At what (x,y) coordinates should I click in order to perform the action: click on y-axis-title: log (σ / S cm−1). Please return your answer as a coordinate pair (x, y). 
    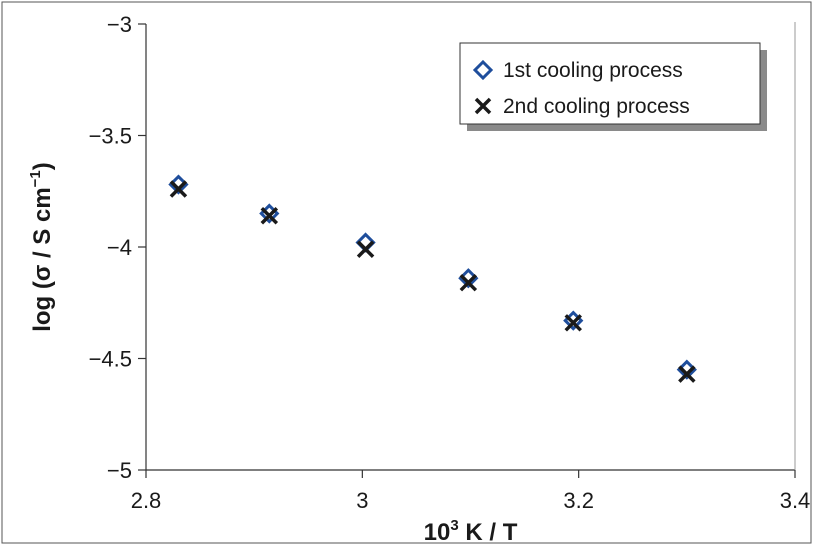
    Looking at the image, I should click on (41, 247).